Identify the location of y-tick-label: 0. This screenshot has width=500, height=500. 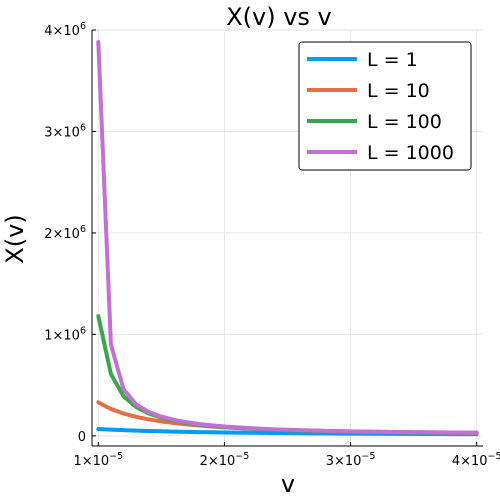
(82, 437).